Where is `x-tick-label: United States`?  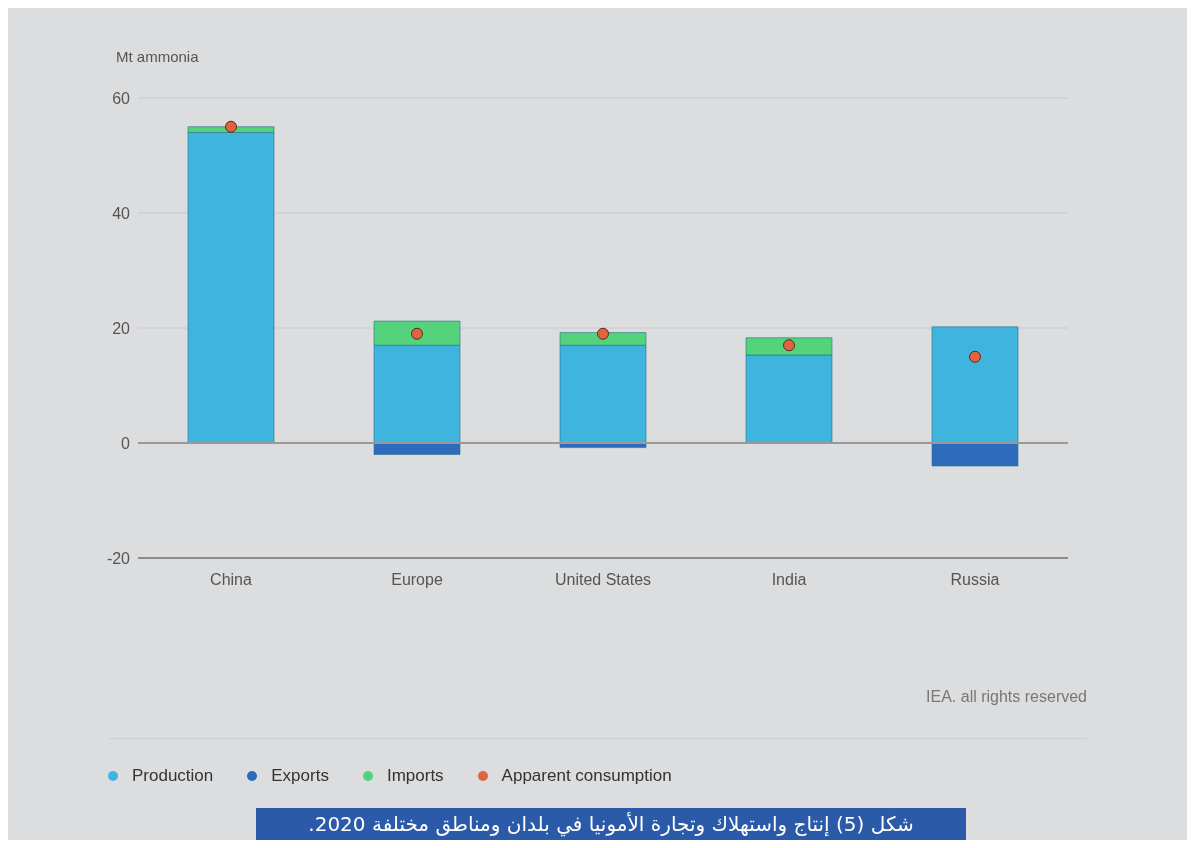 x-tick-label: United States is located at coordinates (603, 580).